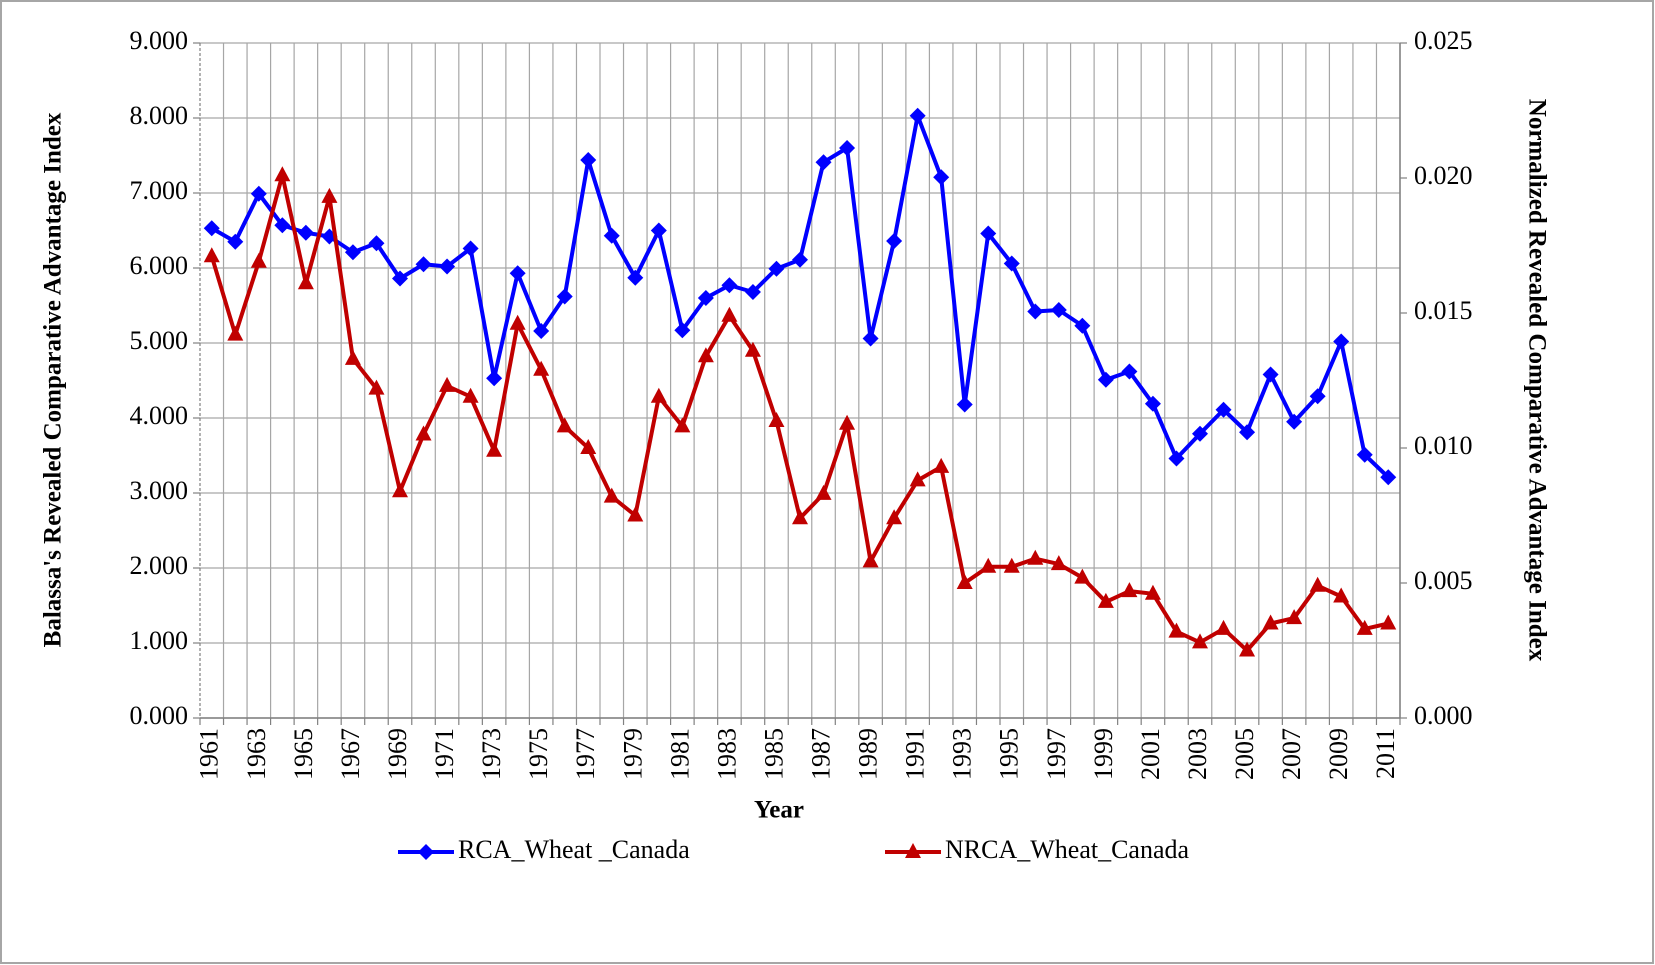 The width and height of the screenshot is (1655, 965). Describe the element at coordinates (773, 754) in the screenshot. I see `x-tick-label: 1985` at that location.